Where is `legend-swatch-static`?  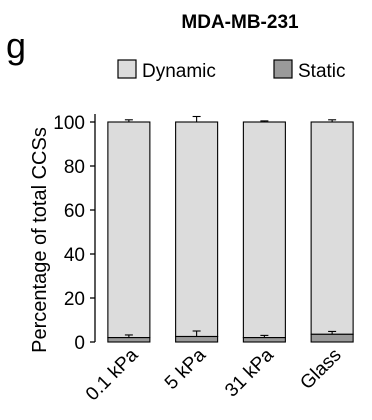
legend-swatch-static is located at coordinates (283, 69).